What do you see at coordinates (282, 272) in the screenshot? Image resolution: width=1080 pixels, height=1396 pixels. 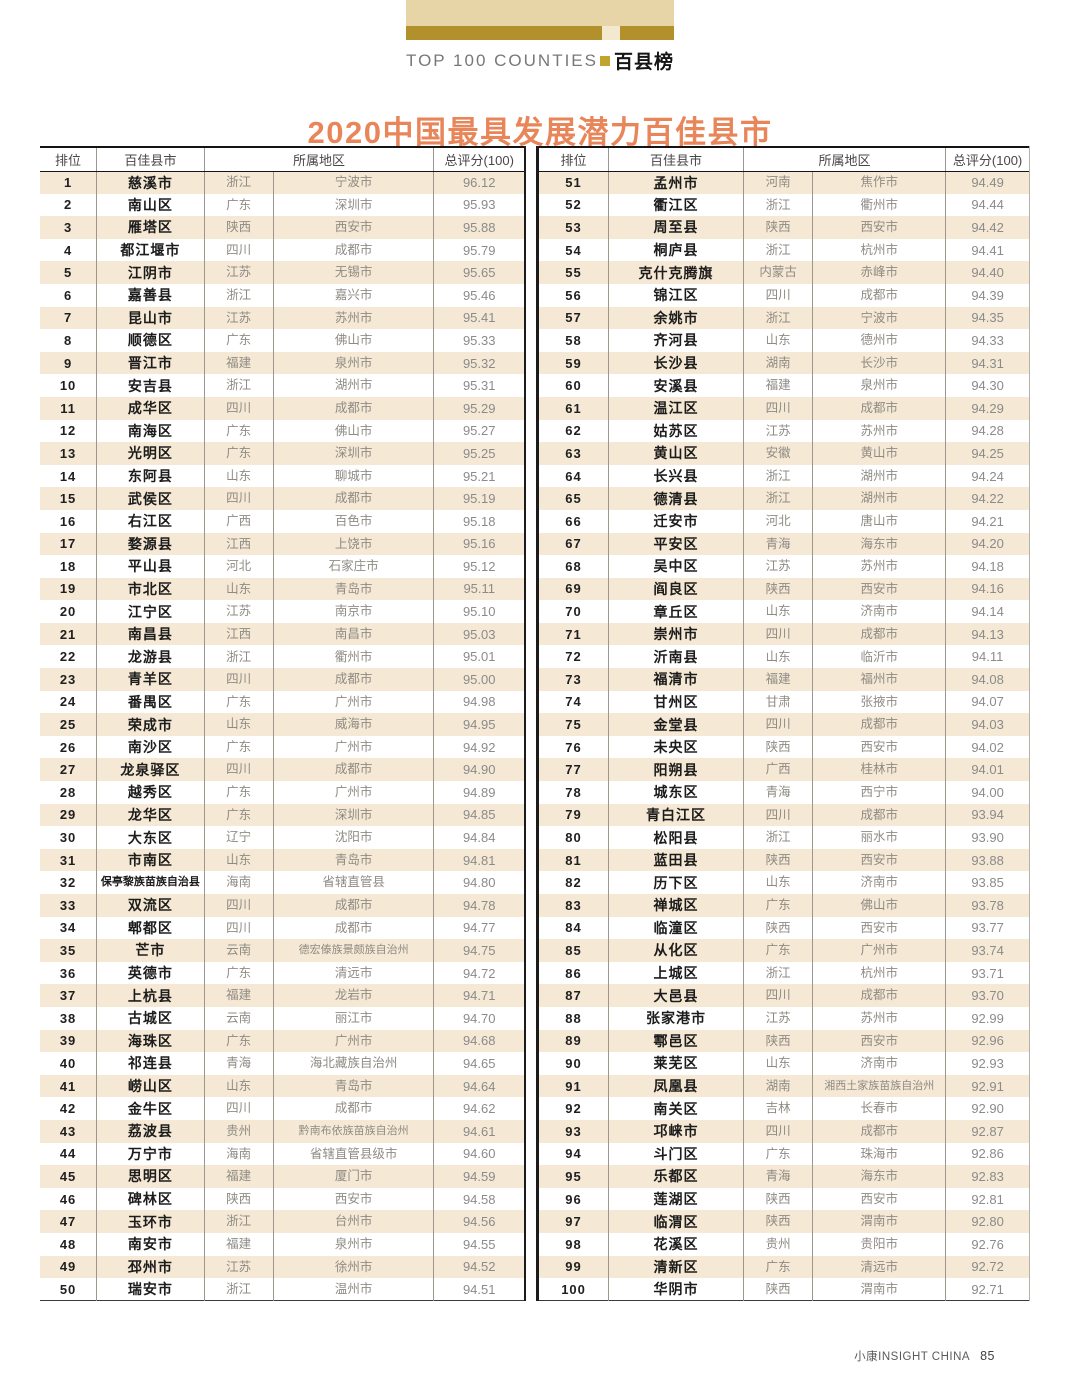 I see `table-row: 5 江阴市 江苏 无锡市 95.65` at bounding box center [282, 272].